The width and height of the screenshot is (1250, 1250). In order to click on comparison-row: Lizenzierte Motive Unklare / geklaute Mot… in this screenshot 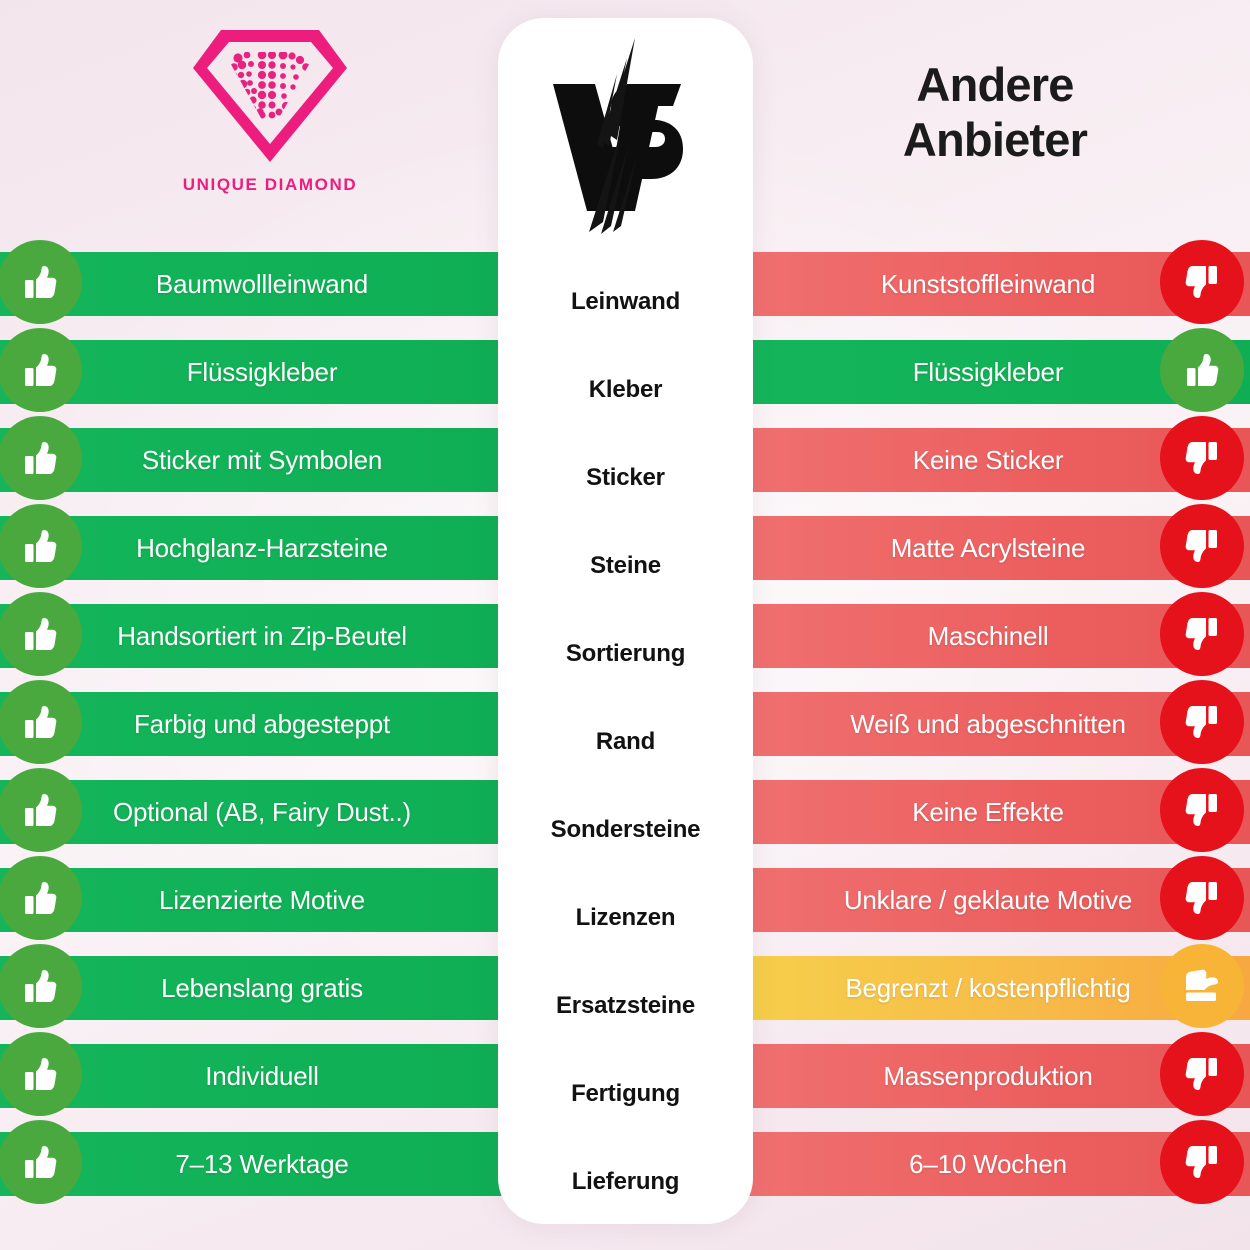, I will do `click(625, 900)`.